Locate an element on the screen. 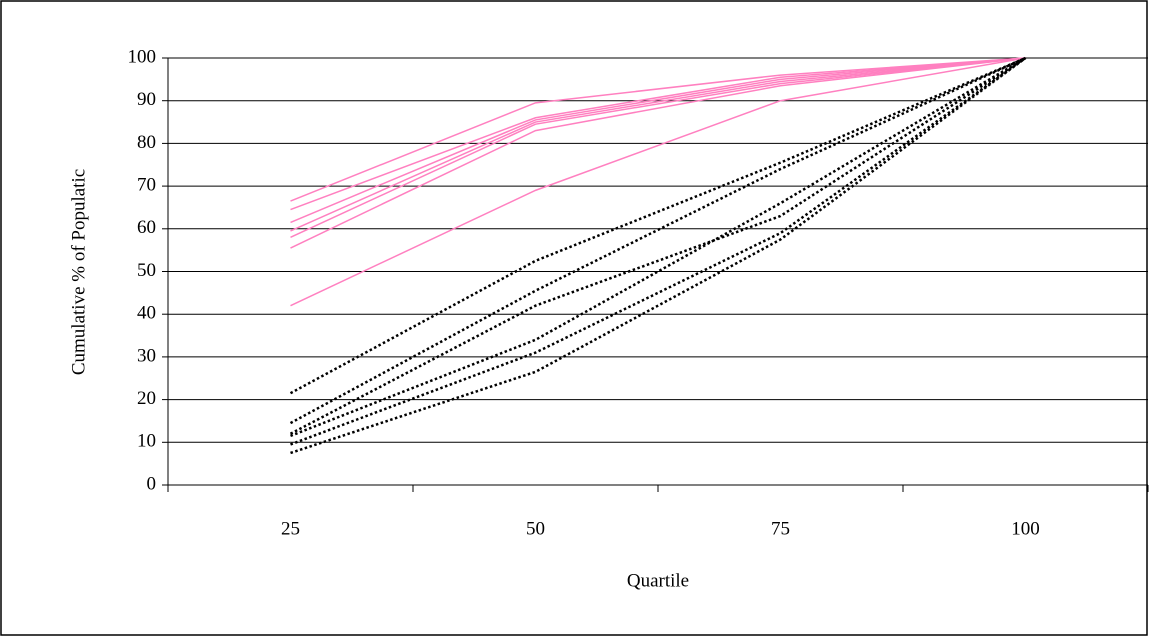  y-tick-label: 30 is located at coordinates (146, 355).